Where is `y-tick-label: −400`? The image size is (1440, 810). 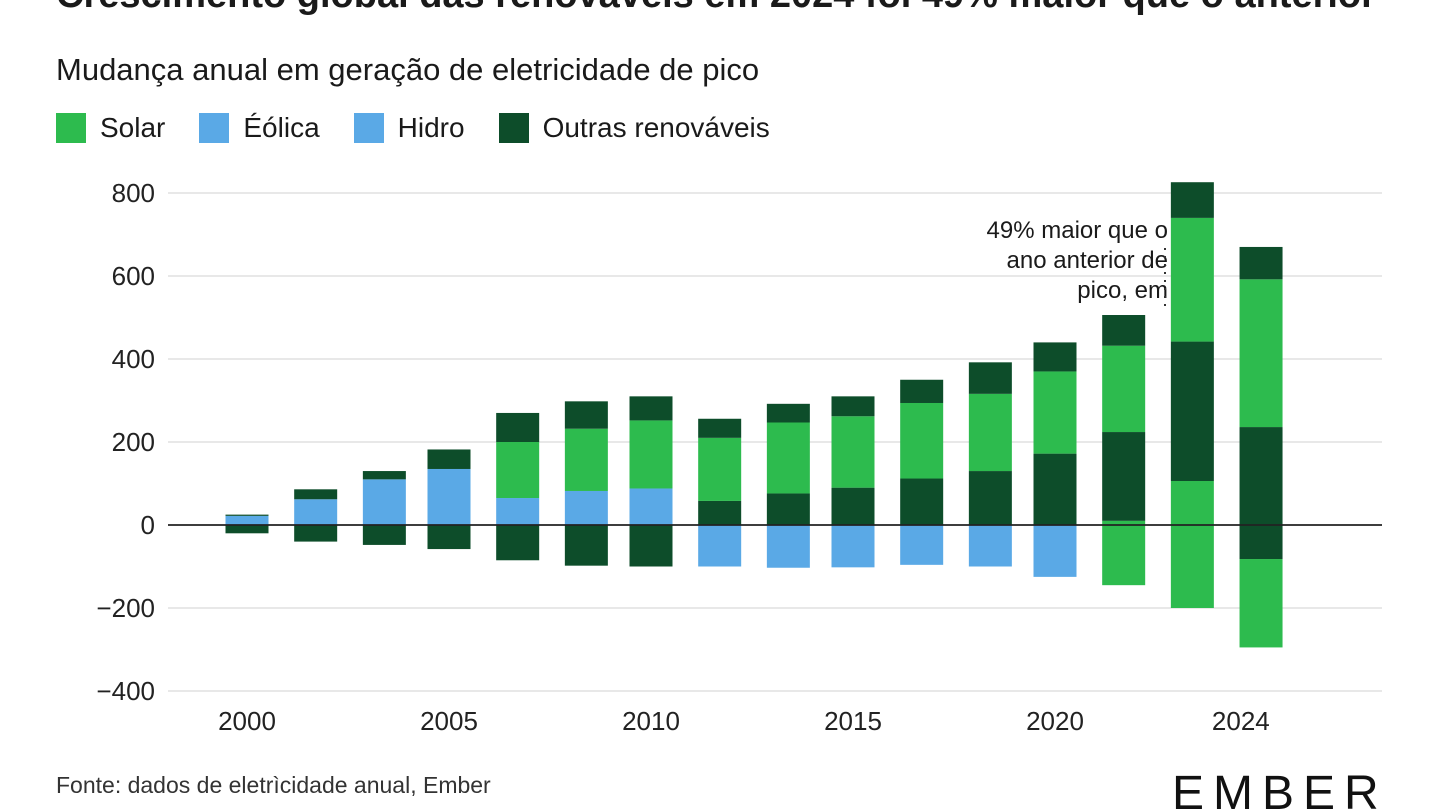 y-tick-label: −400 is located at coordinates (125, 691).